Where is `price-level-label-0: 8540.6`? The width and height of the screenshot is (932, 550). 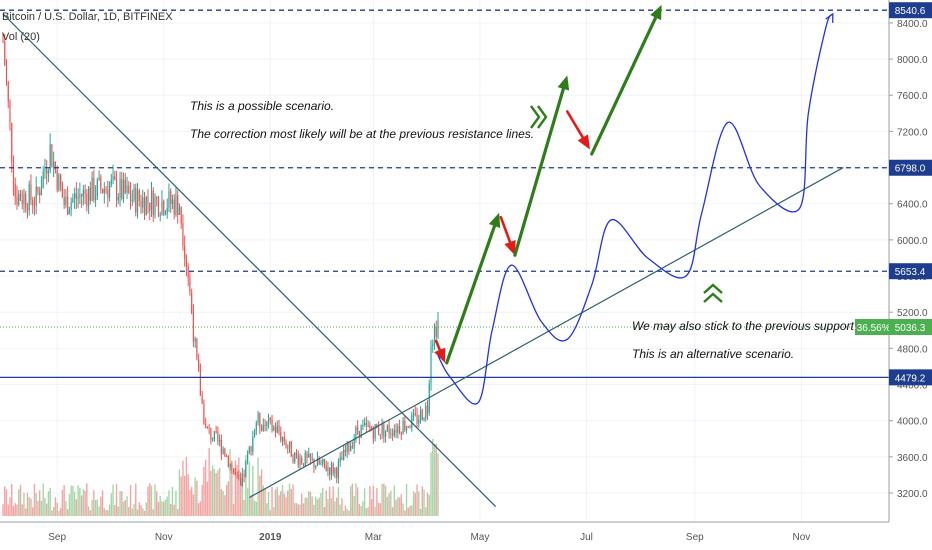
price-level-label-0: 8540.6 is located at coordinates (910, 11).